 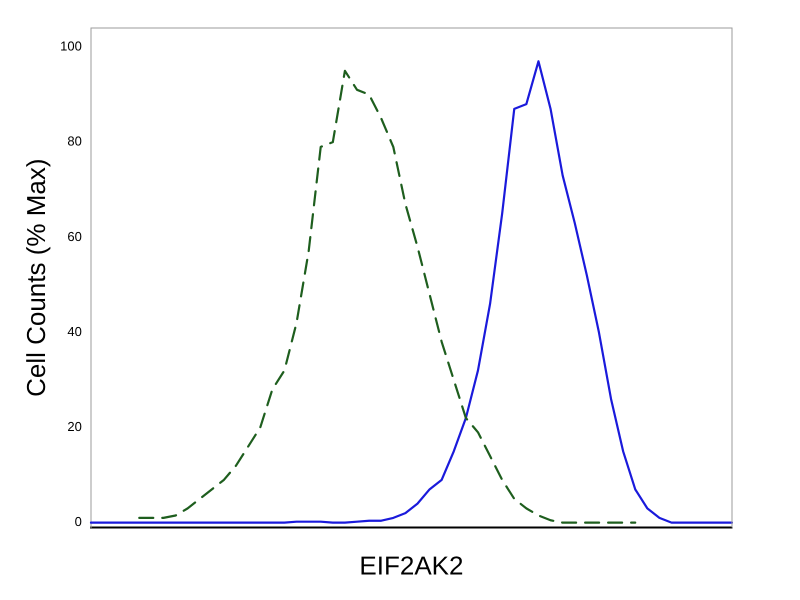 I want to click on x-axis-title: EIF2AK2, so click(x=411, y=565).